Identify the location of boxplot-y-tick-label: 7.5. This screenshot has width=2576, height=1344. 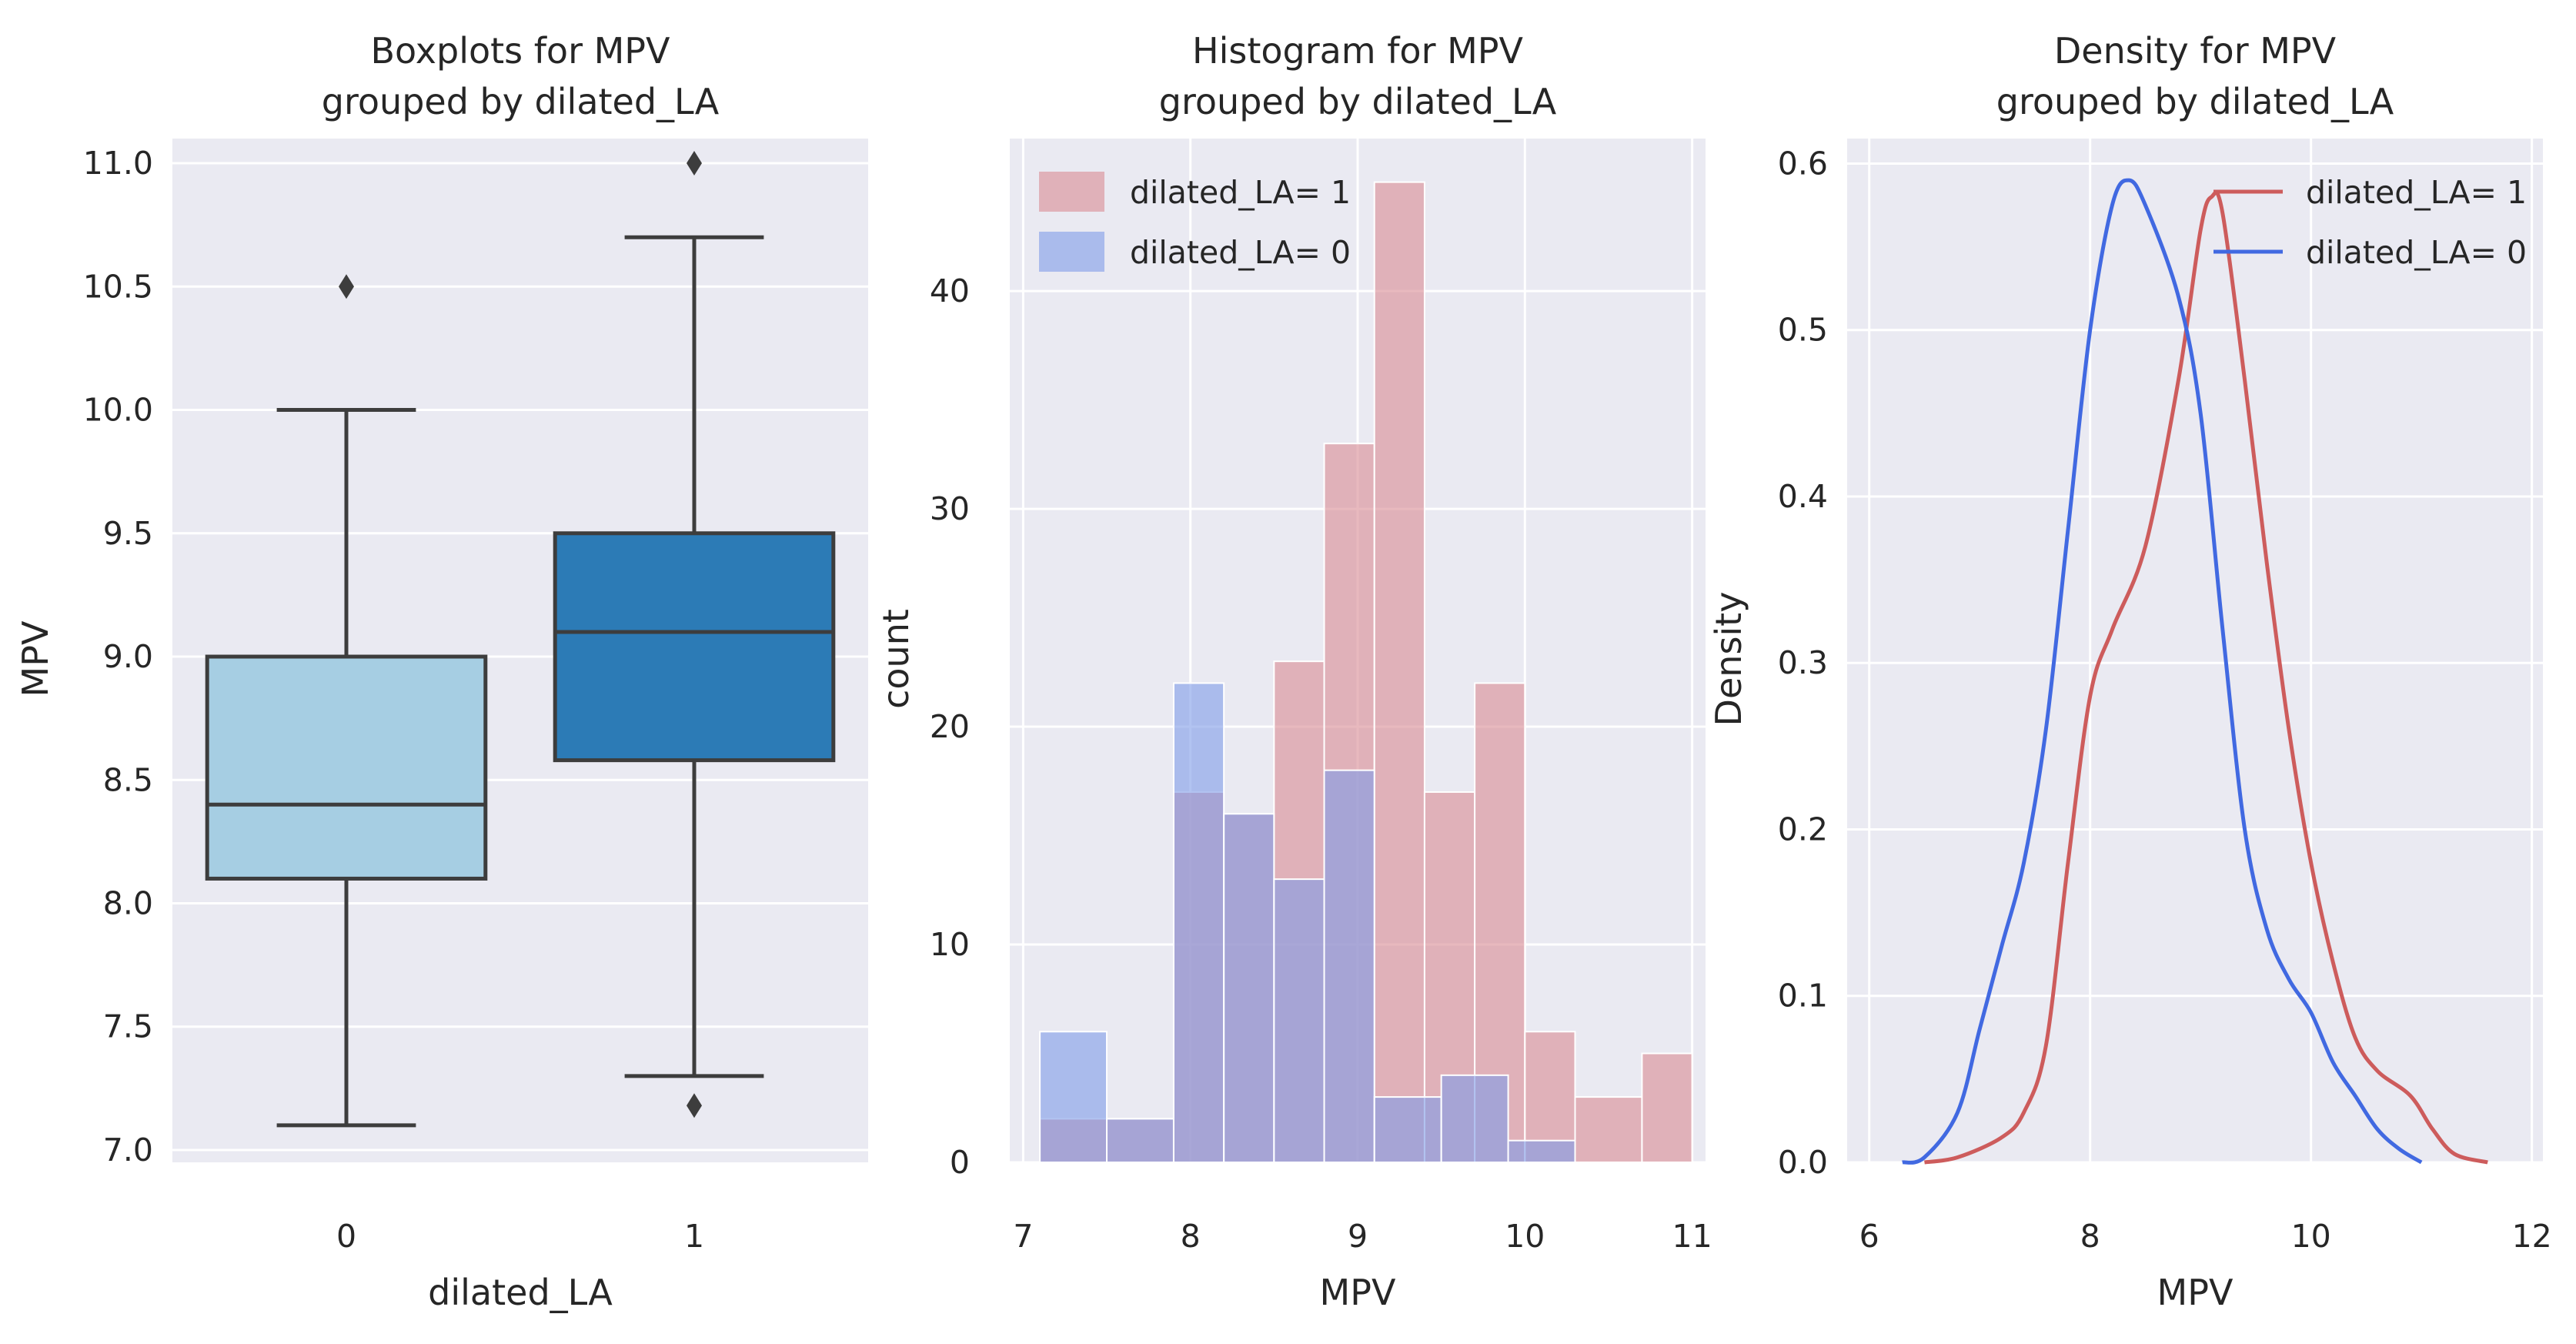
(128, 1026).